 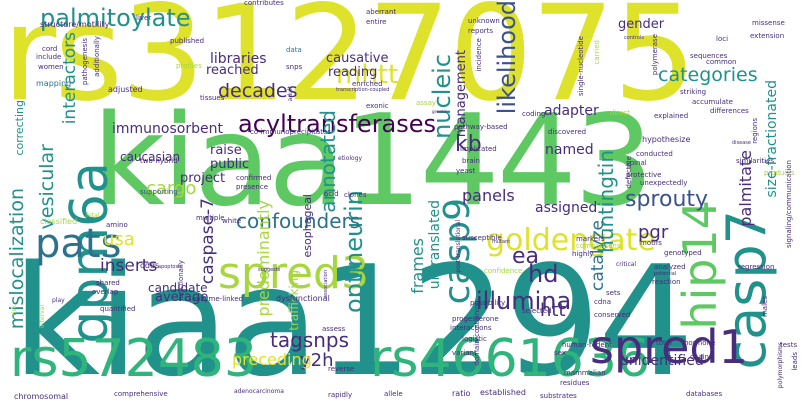 I want to click on word-liver: liver, so click(x=144, y=18).